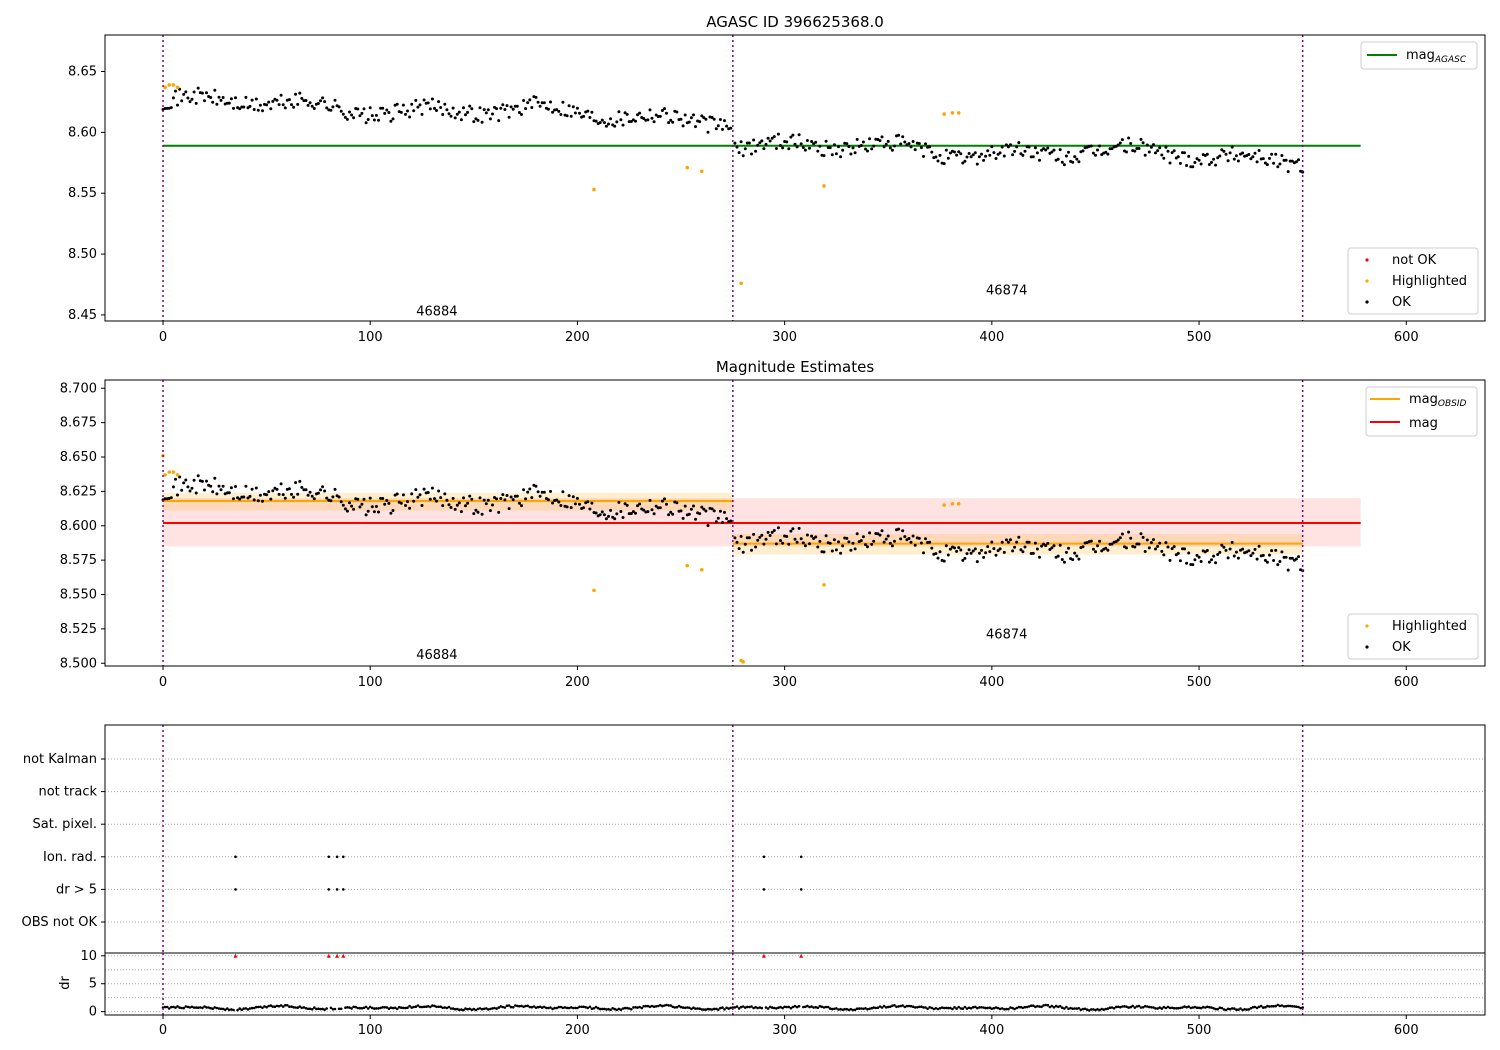  Describe the element at coordinates (1413, 636) in the screenshot. I see `panel2-legend-bottom: Highlighted OK` at that location.